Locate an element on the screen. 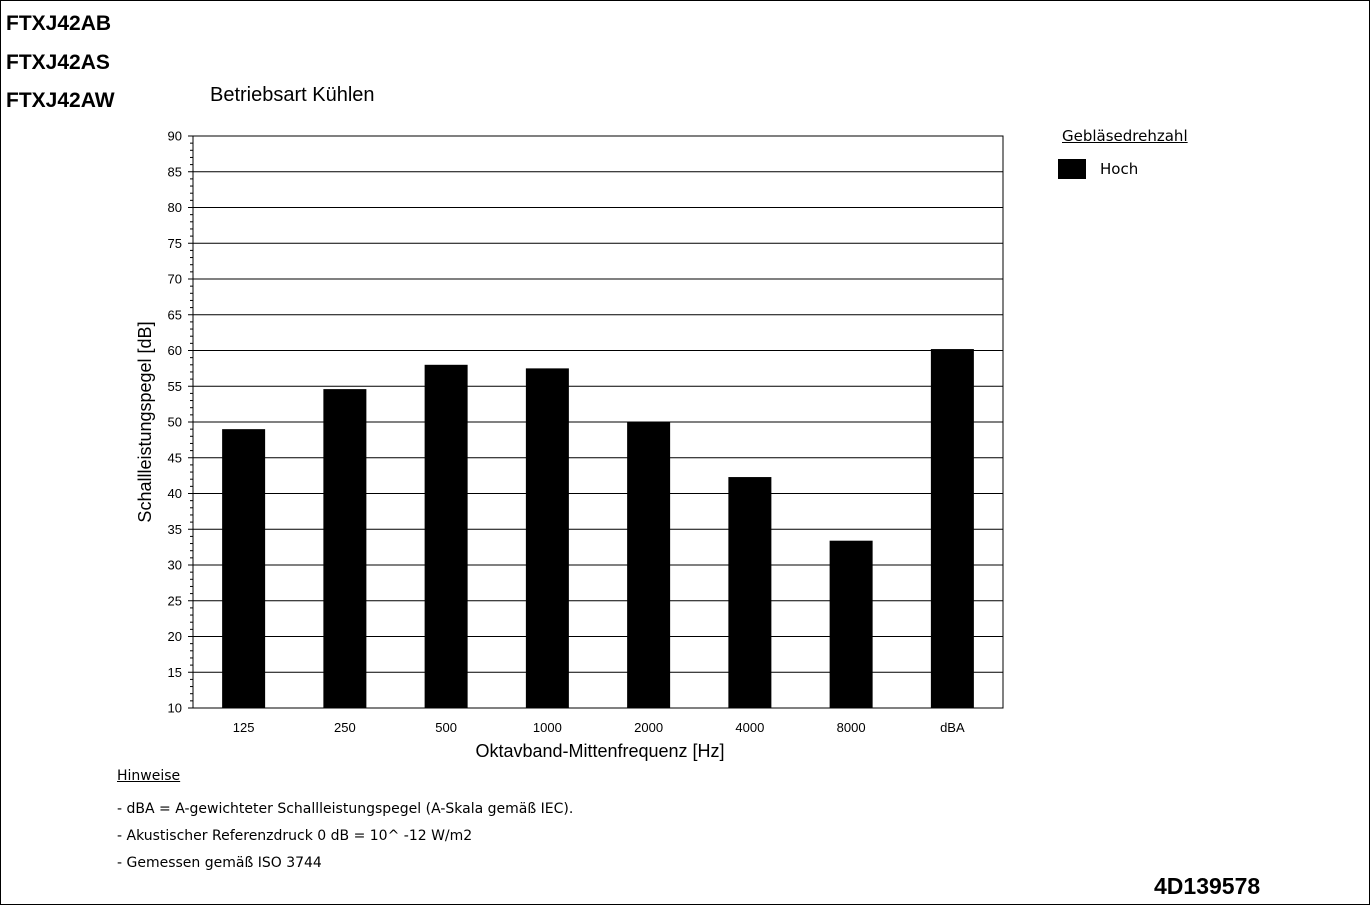 The width and height of the screenshot is (1371, 906). note-3: - Gemessen gemäß ISO 3744 is located at coordinates (219, 863).